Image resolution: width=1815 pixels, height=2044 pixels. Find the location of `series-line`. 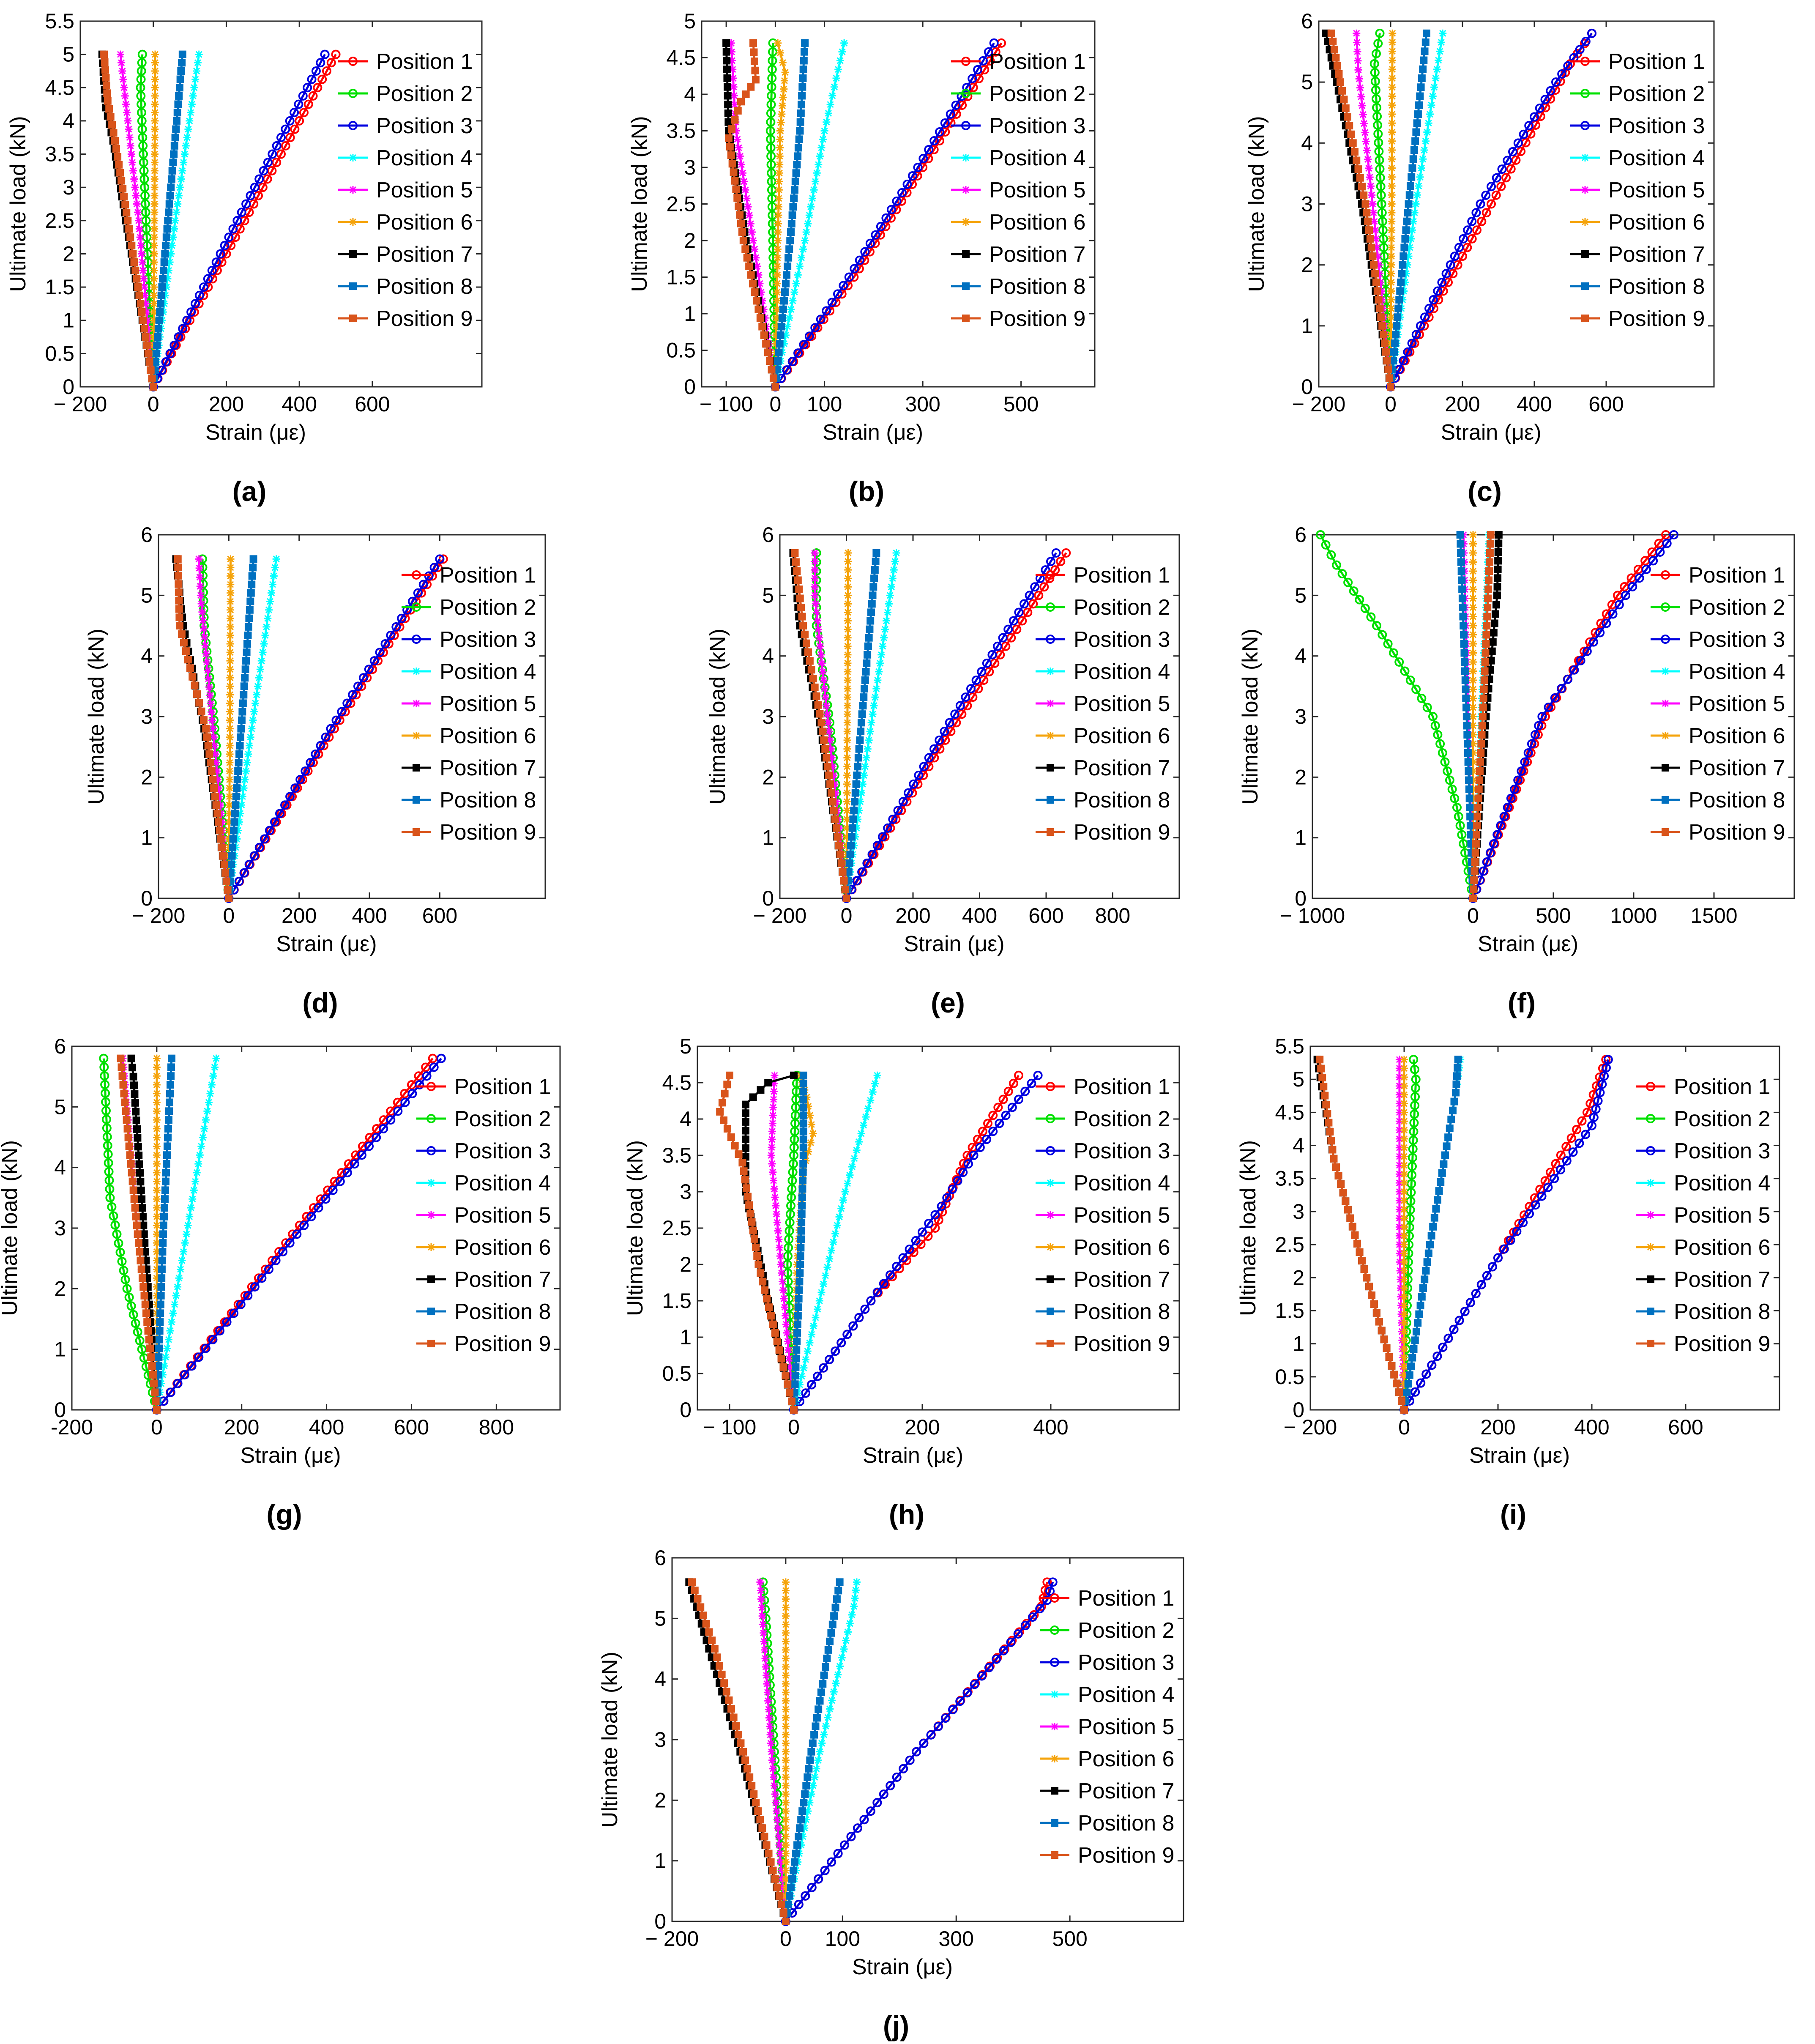

series-line is located at coordinates (1491, 210).